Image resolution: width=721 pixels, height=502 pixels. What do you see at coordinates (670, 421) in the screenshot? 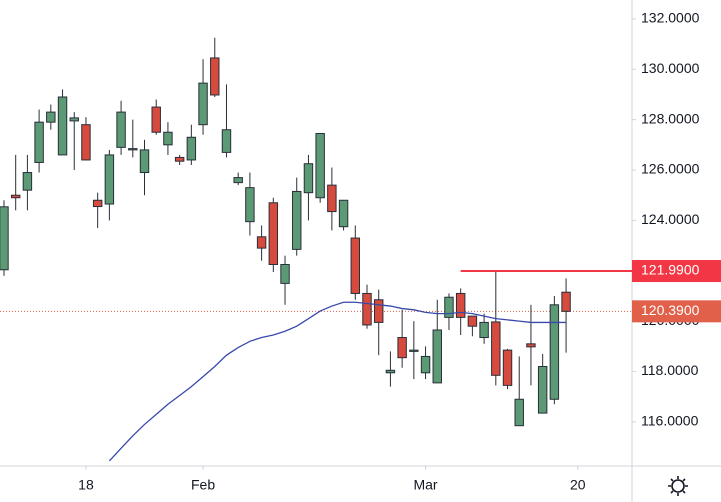
I see `y-tick-label: 116.0000` at bounding box center [670, 421].